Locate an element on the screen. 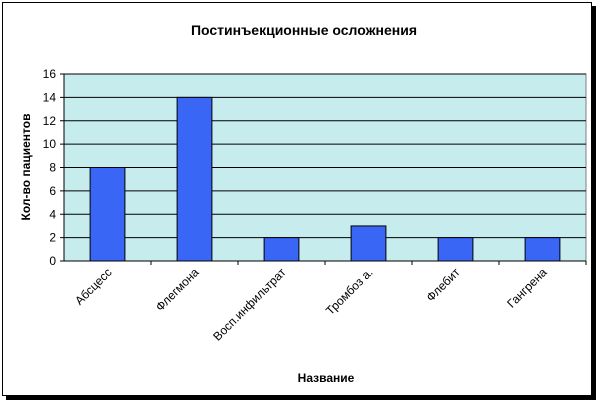  x-category-label: Флегмона is located at coordinates (177, 289).